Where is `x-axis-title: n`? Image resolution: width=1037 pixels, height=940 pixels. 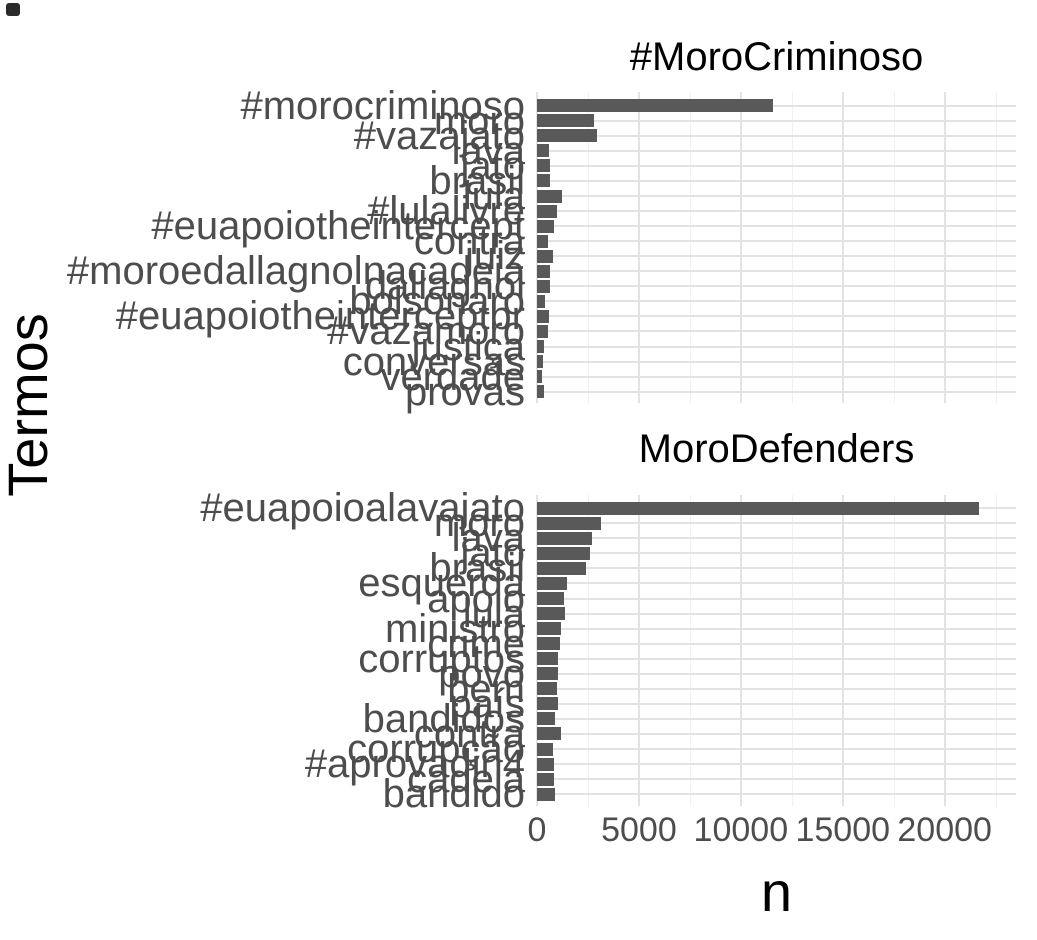 x-axis-title: n is located at coordinates (776, 891).